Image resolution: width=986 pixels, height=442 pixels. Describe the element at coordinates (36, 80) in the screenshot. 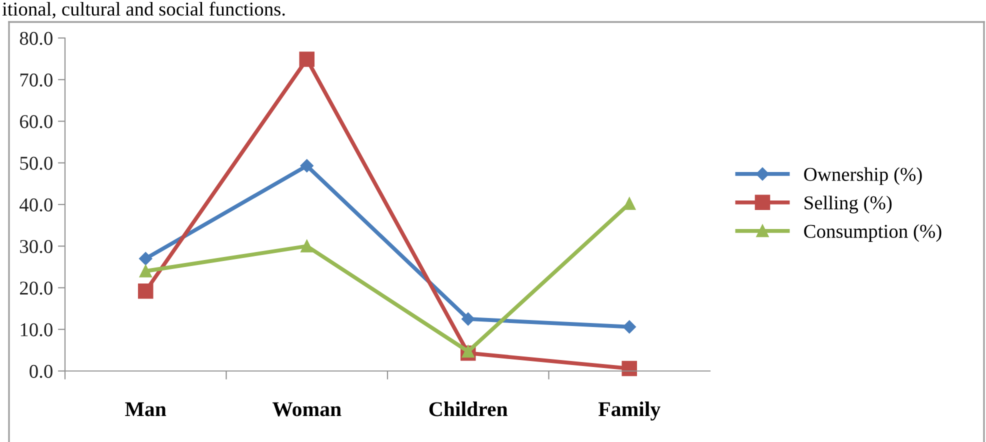

I see `y-tick-label: 70.0` at that location.